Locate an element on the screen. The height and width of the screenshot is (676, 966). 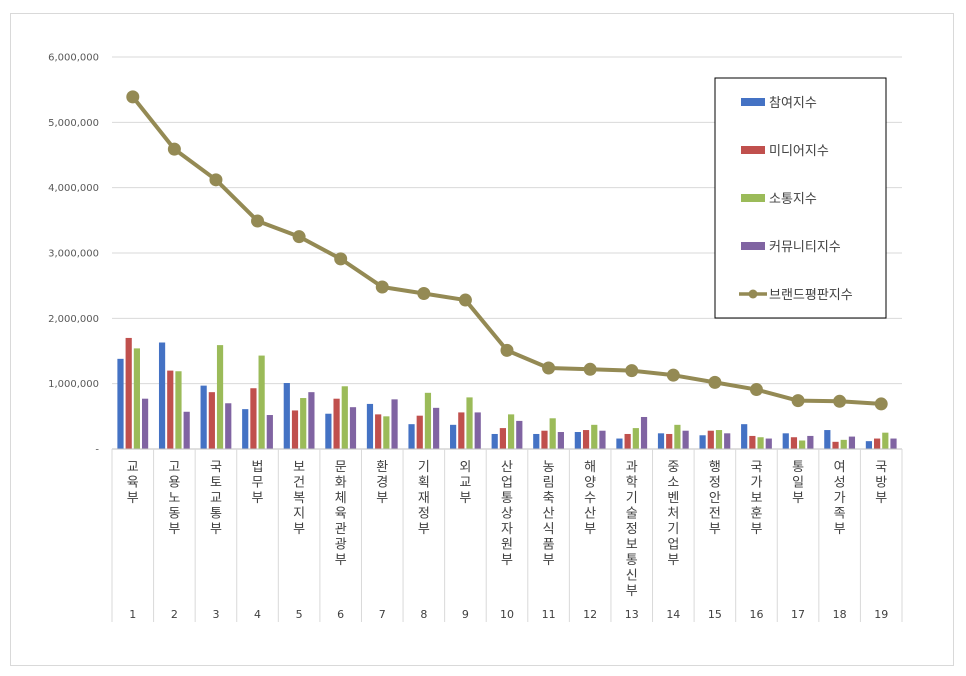
legend-label: 소통지수 is located at coordinates (793, 199).